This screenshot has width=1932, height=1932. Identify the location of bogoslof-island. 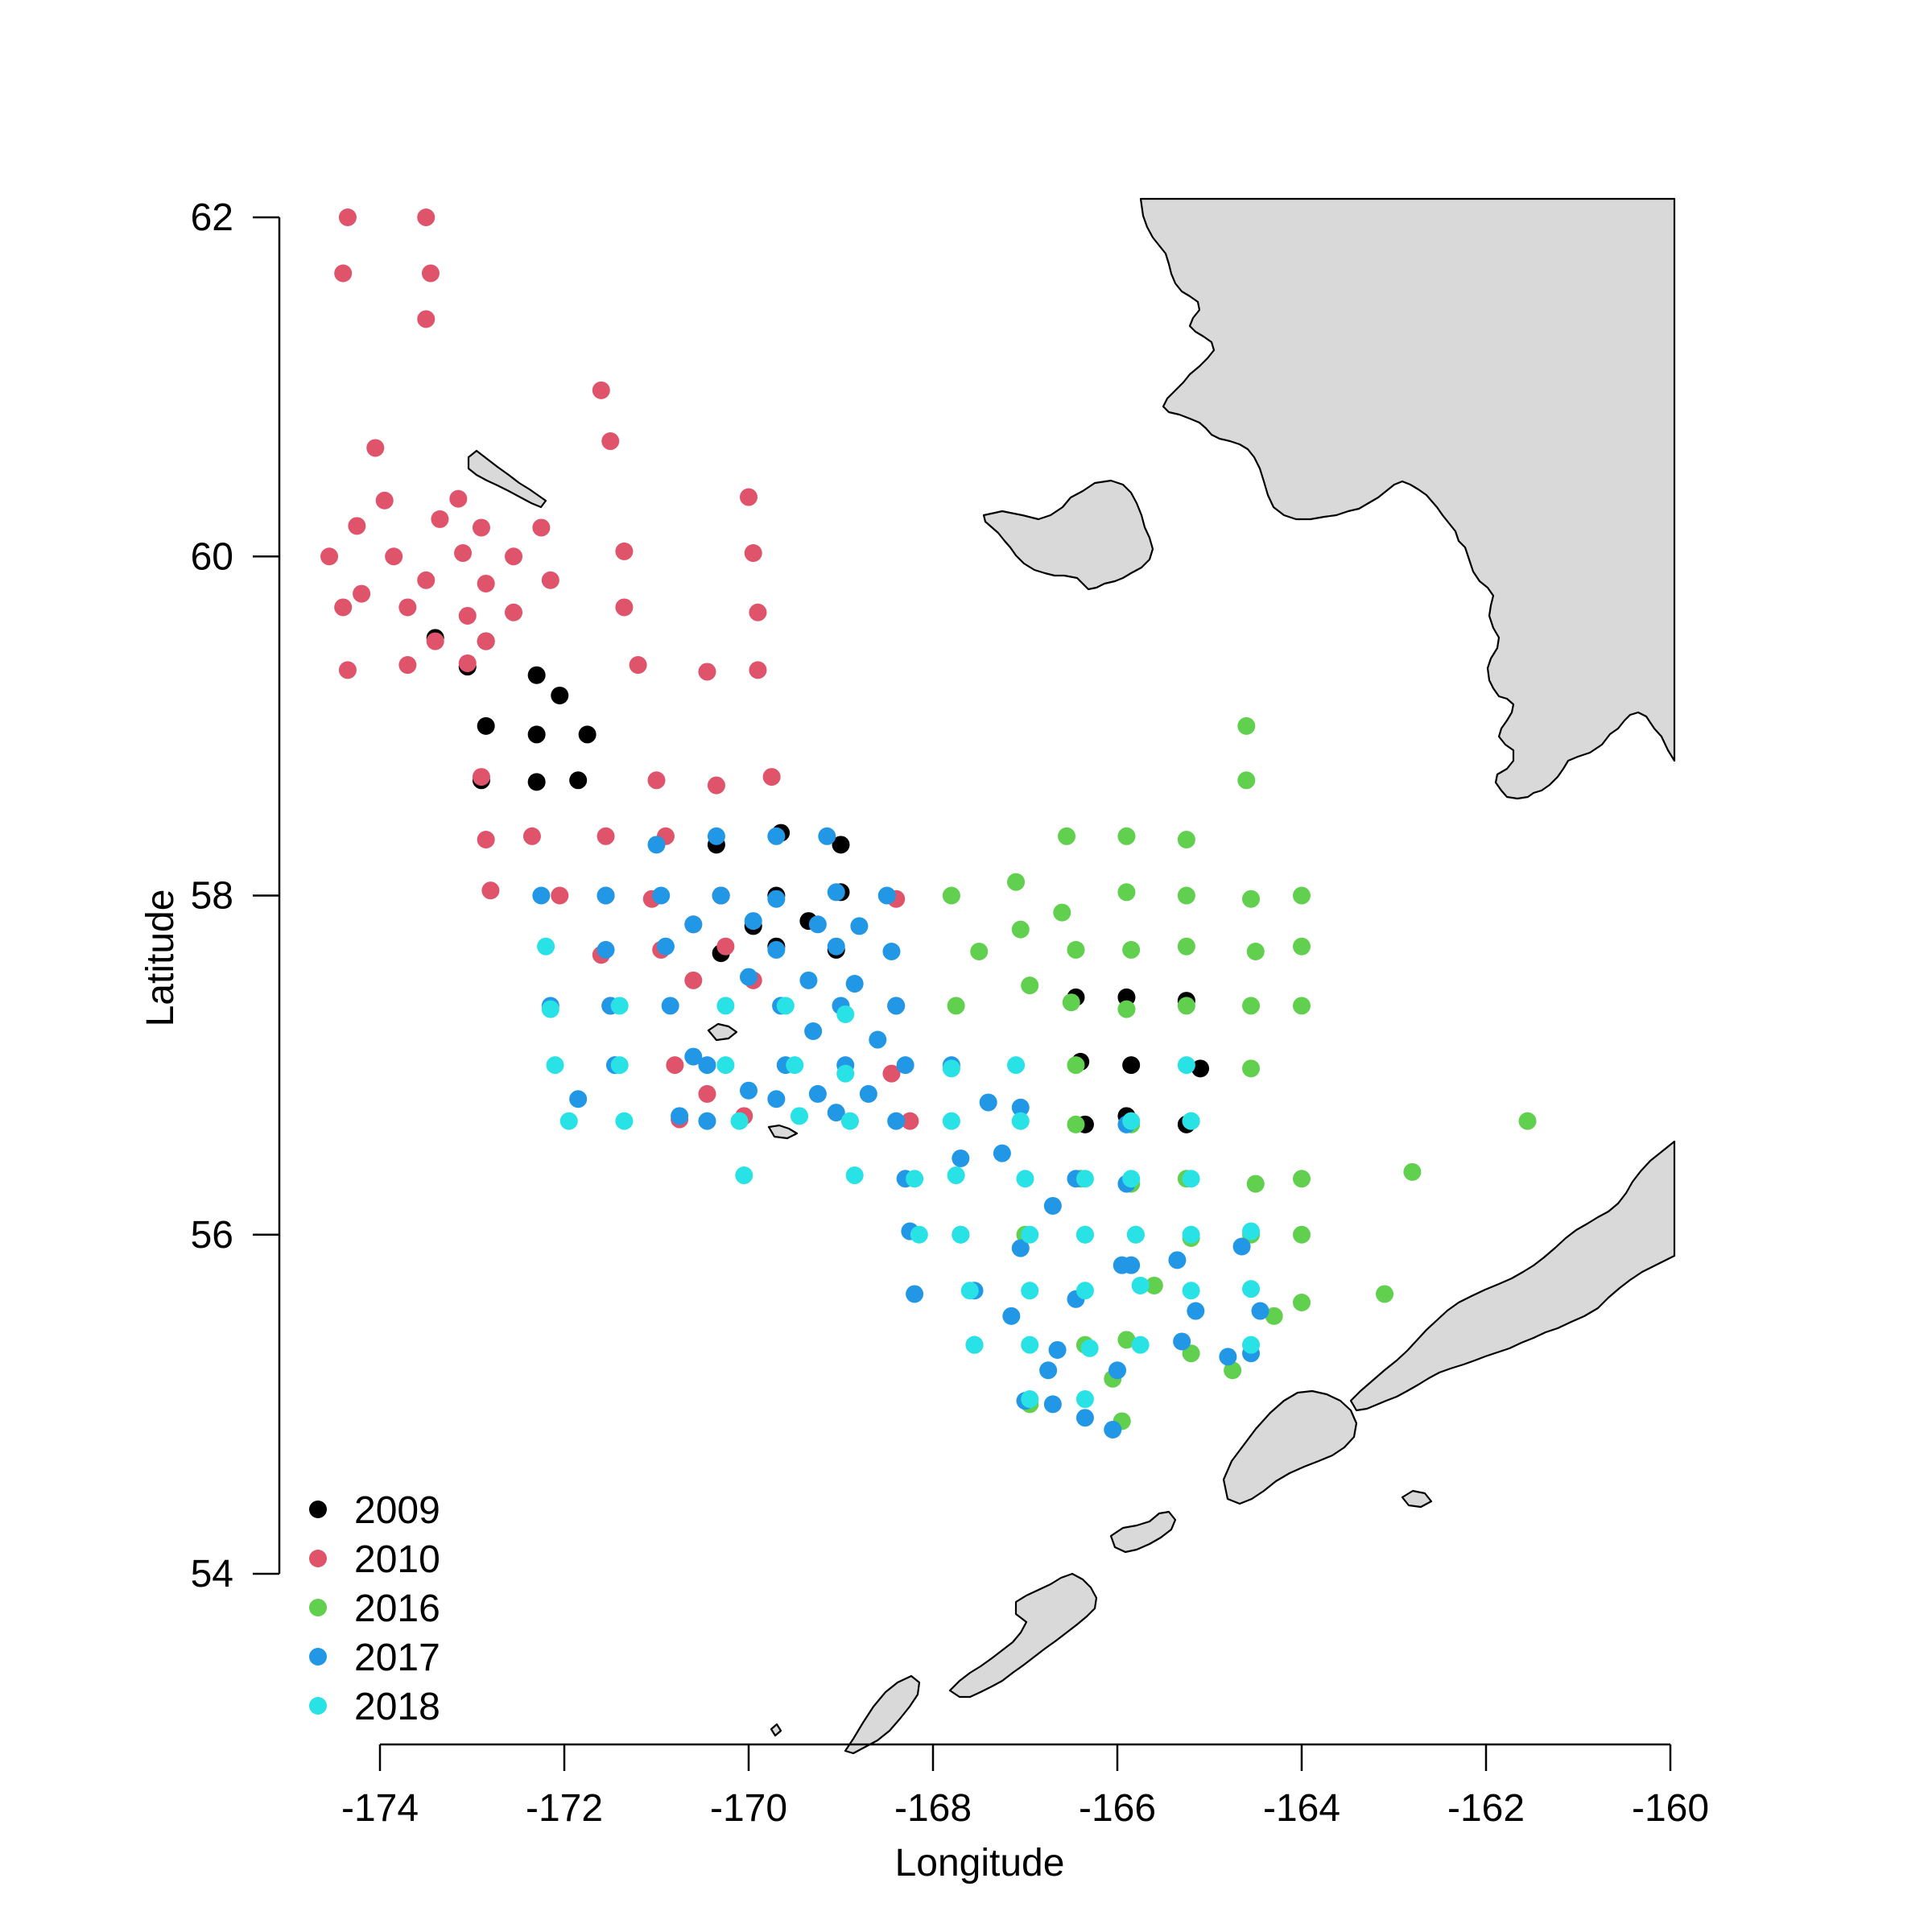
(776, 1730).